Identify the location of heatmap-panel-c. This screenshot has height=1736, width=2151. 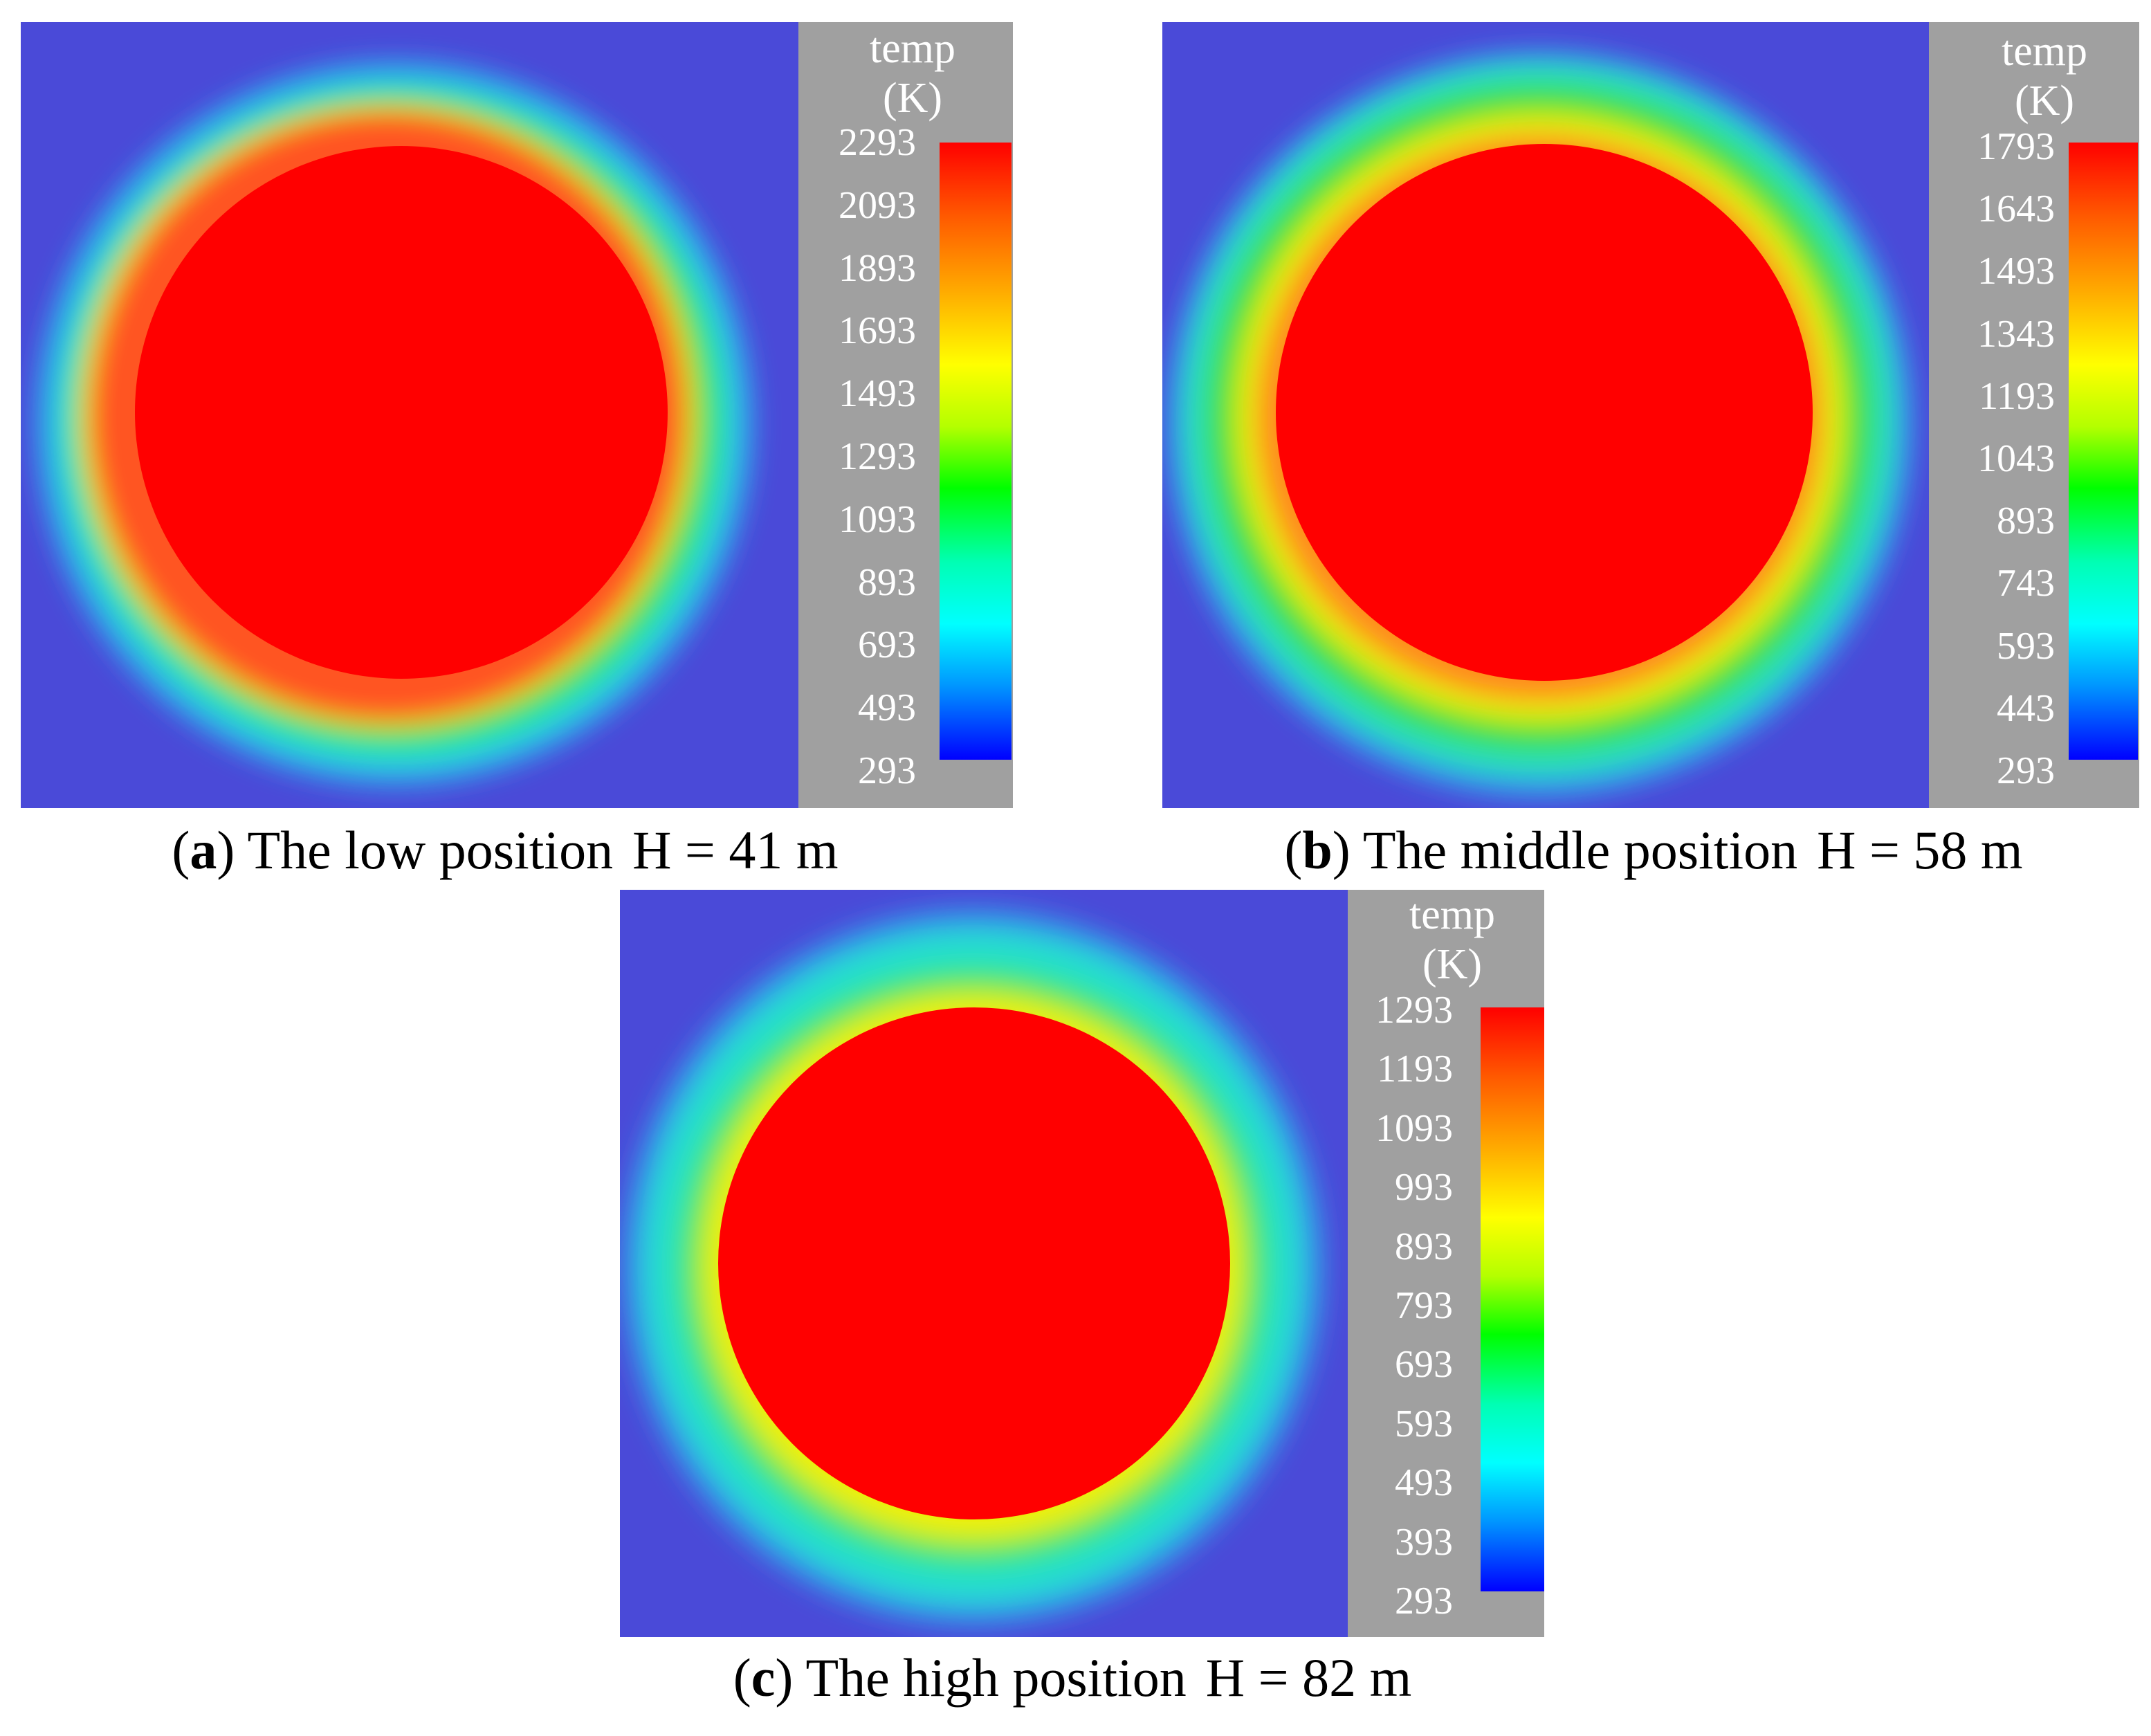
(984, 1264).